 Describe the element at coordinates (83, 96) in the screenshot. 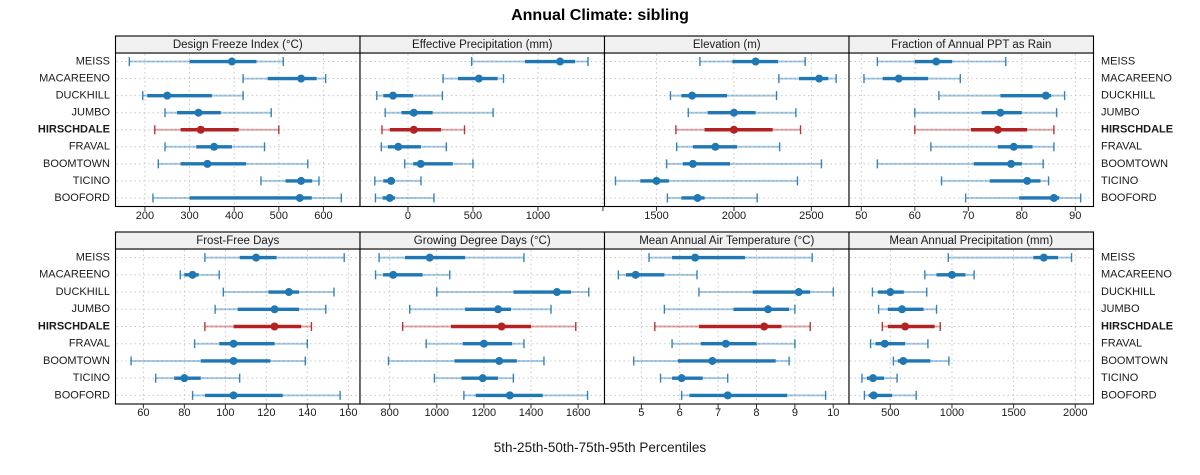

I see `site-label-left: DUCKHILL` at that location.